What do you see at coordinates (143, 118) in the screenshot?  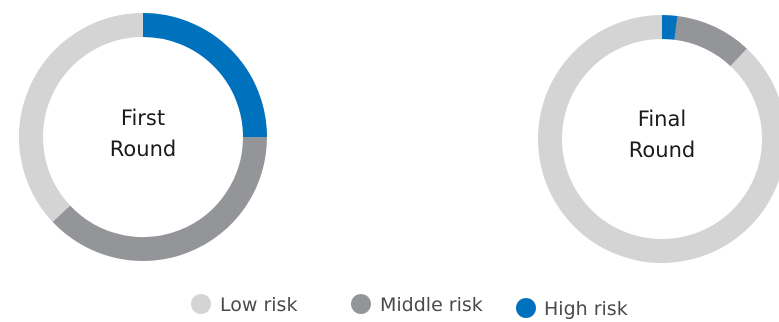 I see `center-label-line-1: First` at bounding box center [143, 118].